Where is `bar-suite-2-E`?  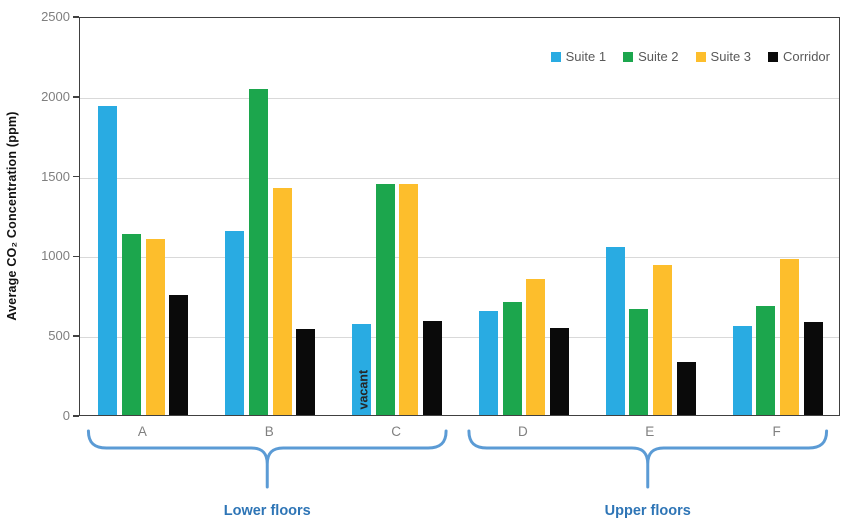
bar-suite-2-E is located at coordinates (639, 361).